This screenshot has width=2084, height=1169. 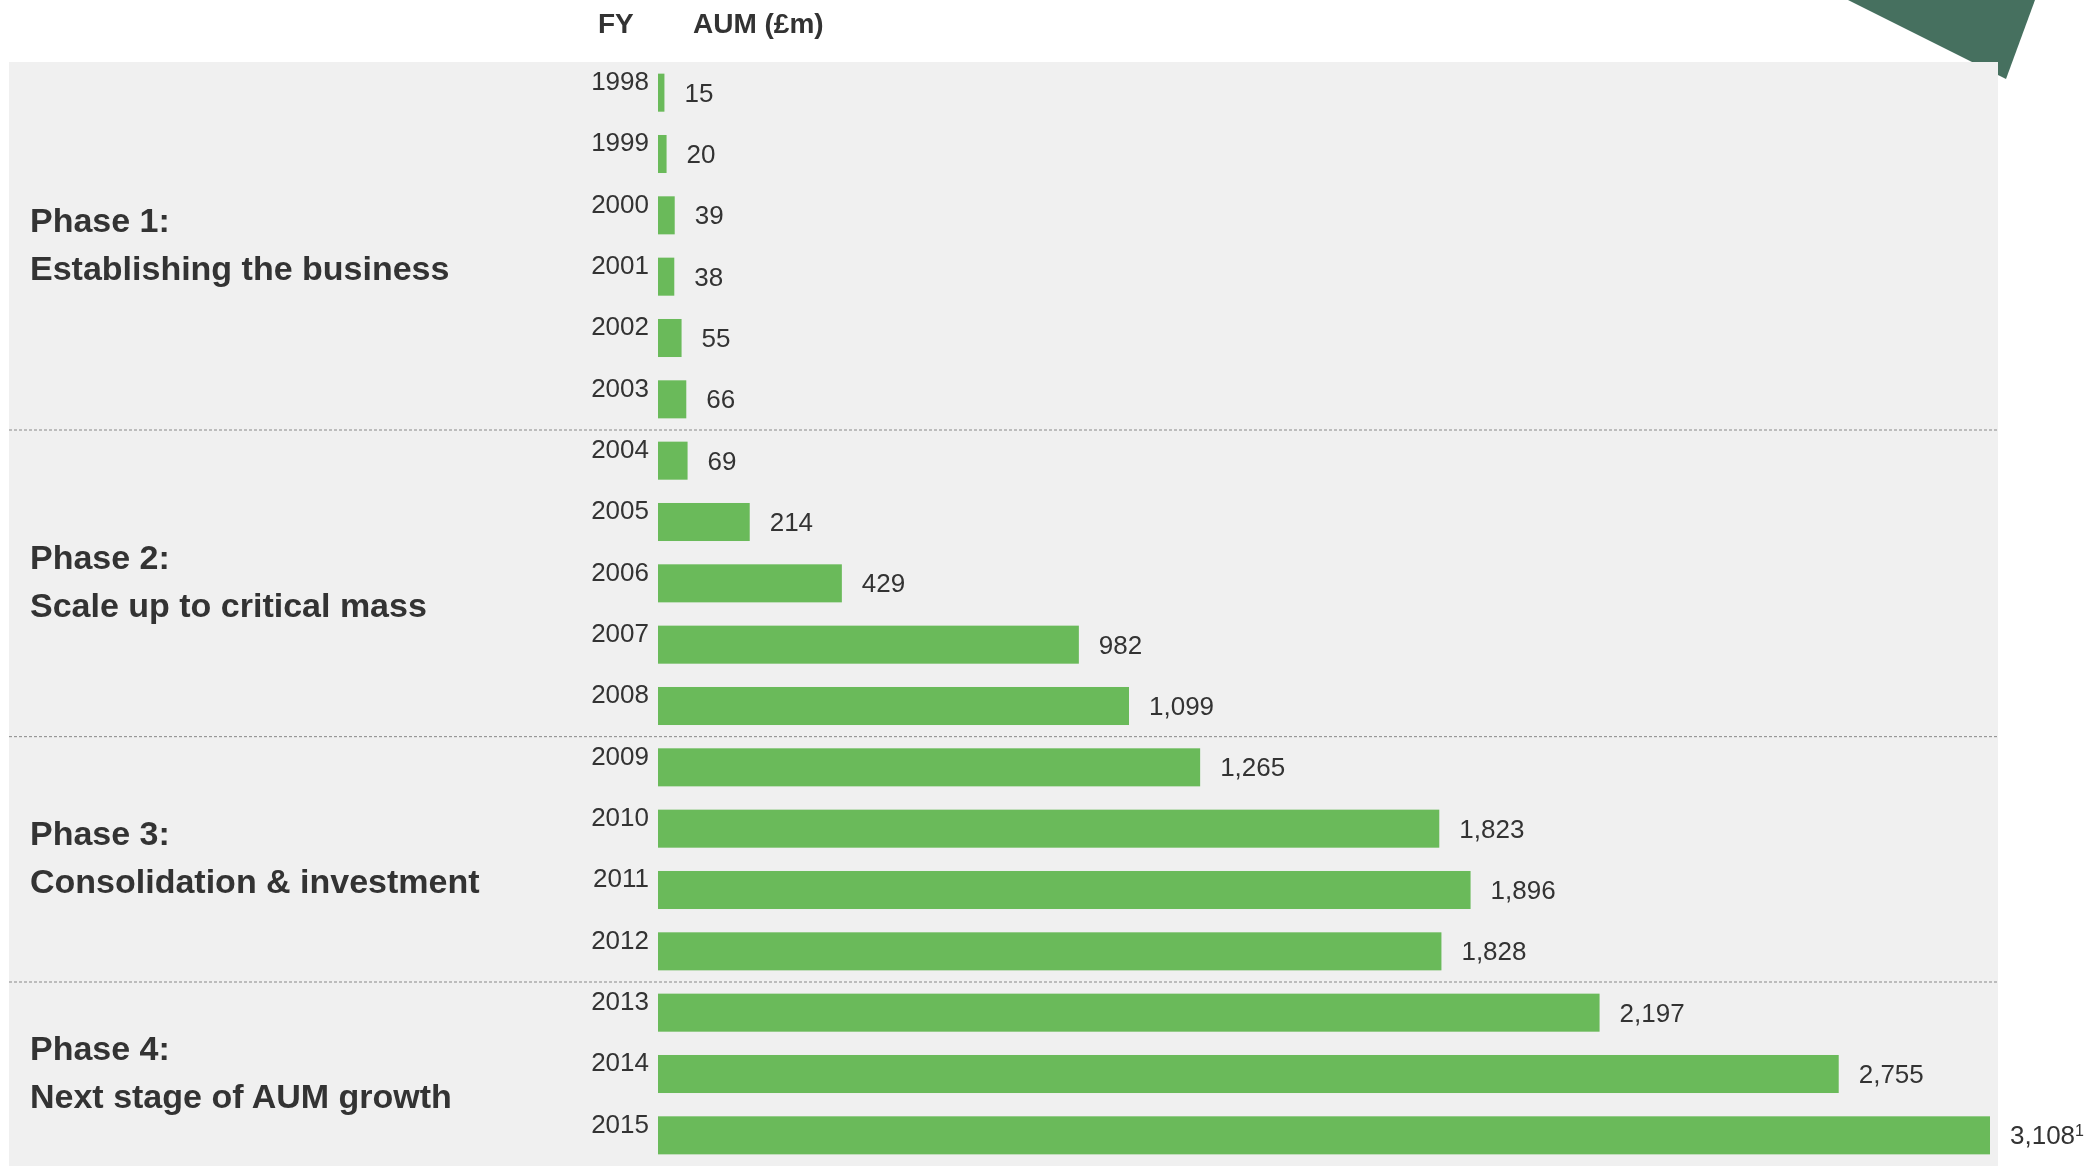 I want to click on y-tick-label: 2002, so click(x=620, y=326).